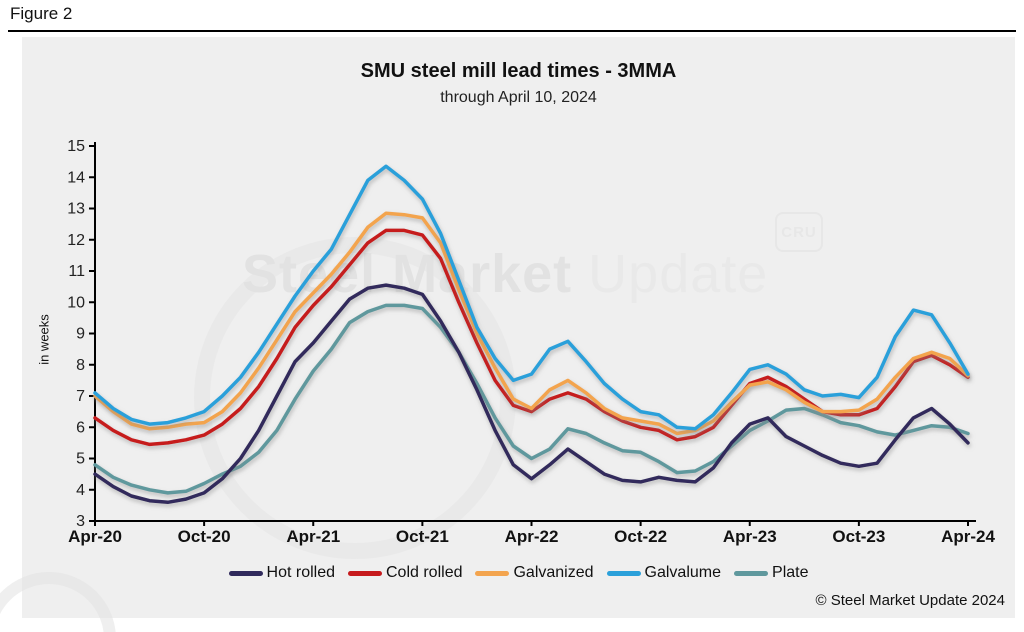 Image resolution: width=1024 pixels, height=632 pixels. What do you see at coordinates (365, 573) in the screenshot?
I see `legend-swatch-cold-rolled` at bounding box center [365, 573].